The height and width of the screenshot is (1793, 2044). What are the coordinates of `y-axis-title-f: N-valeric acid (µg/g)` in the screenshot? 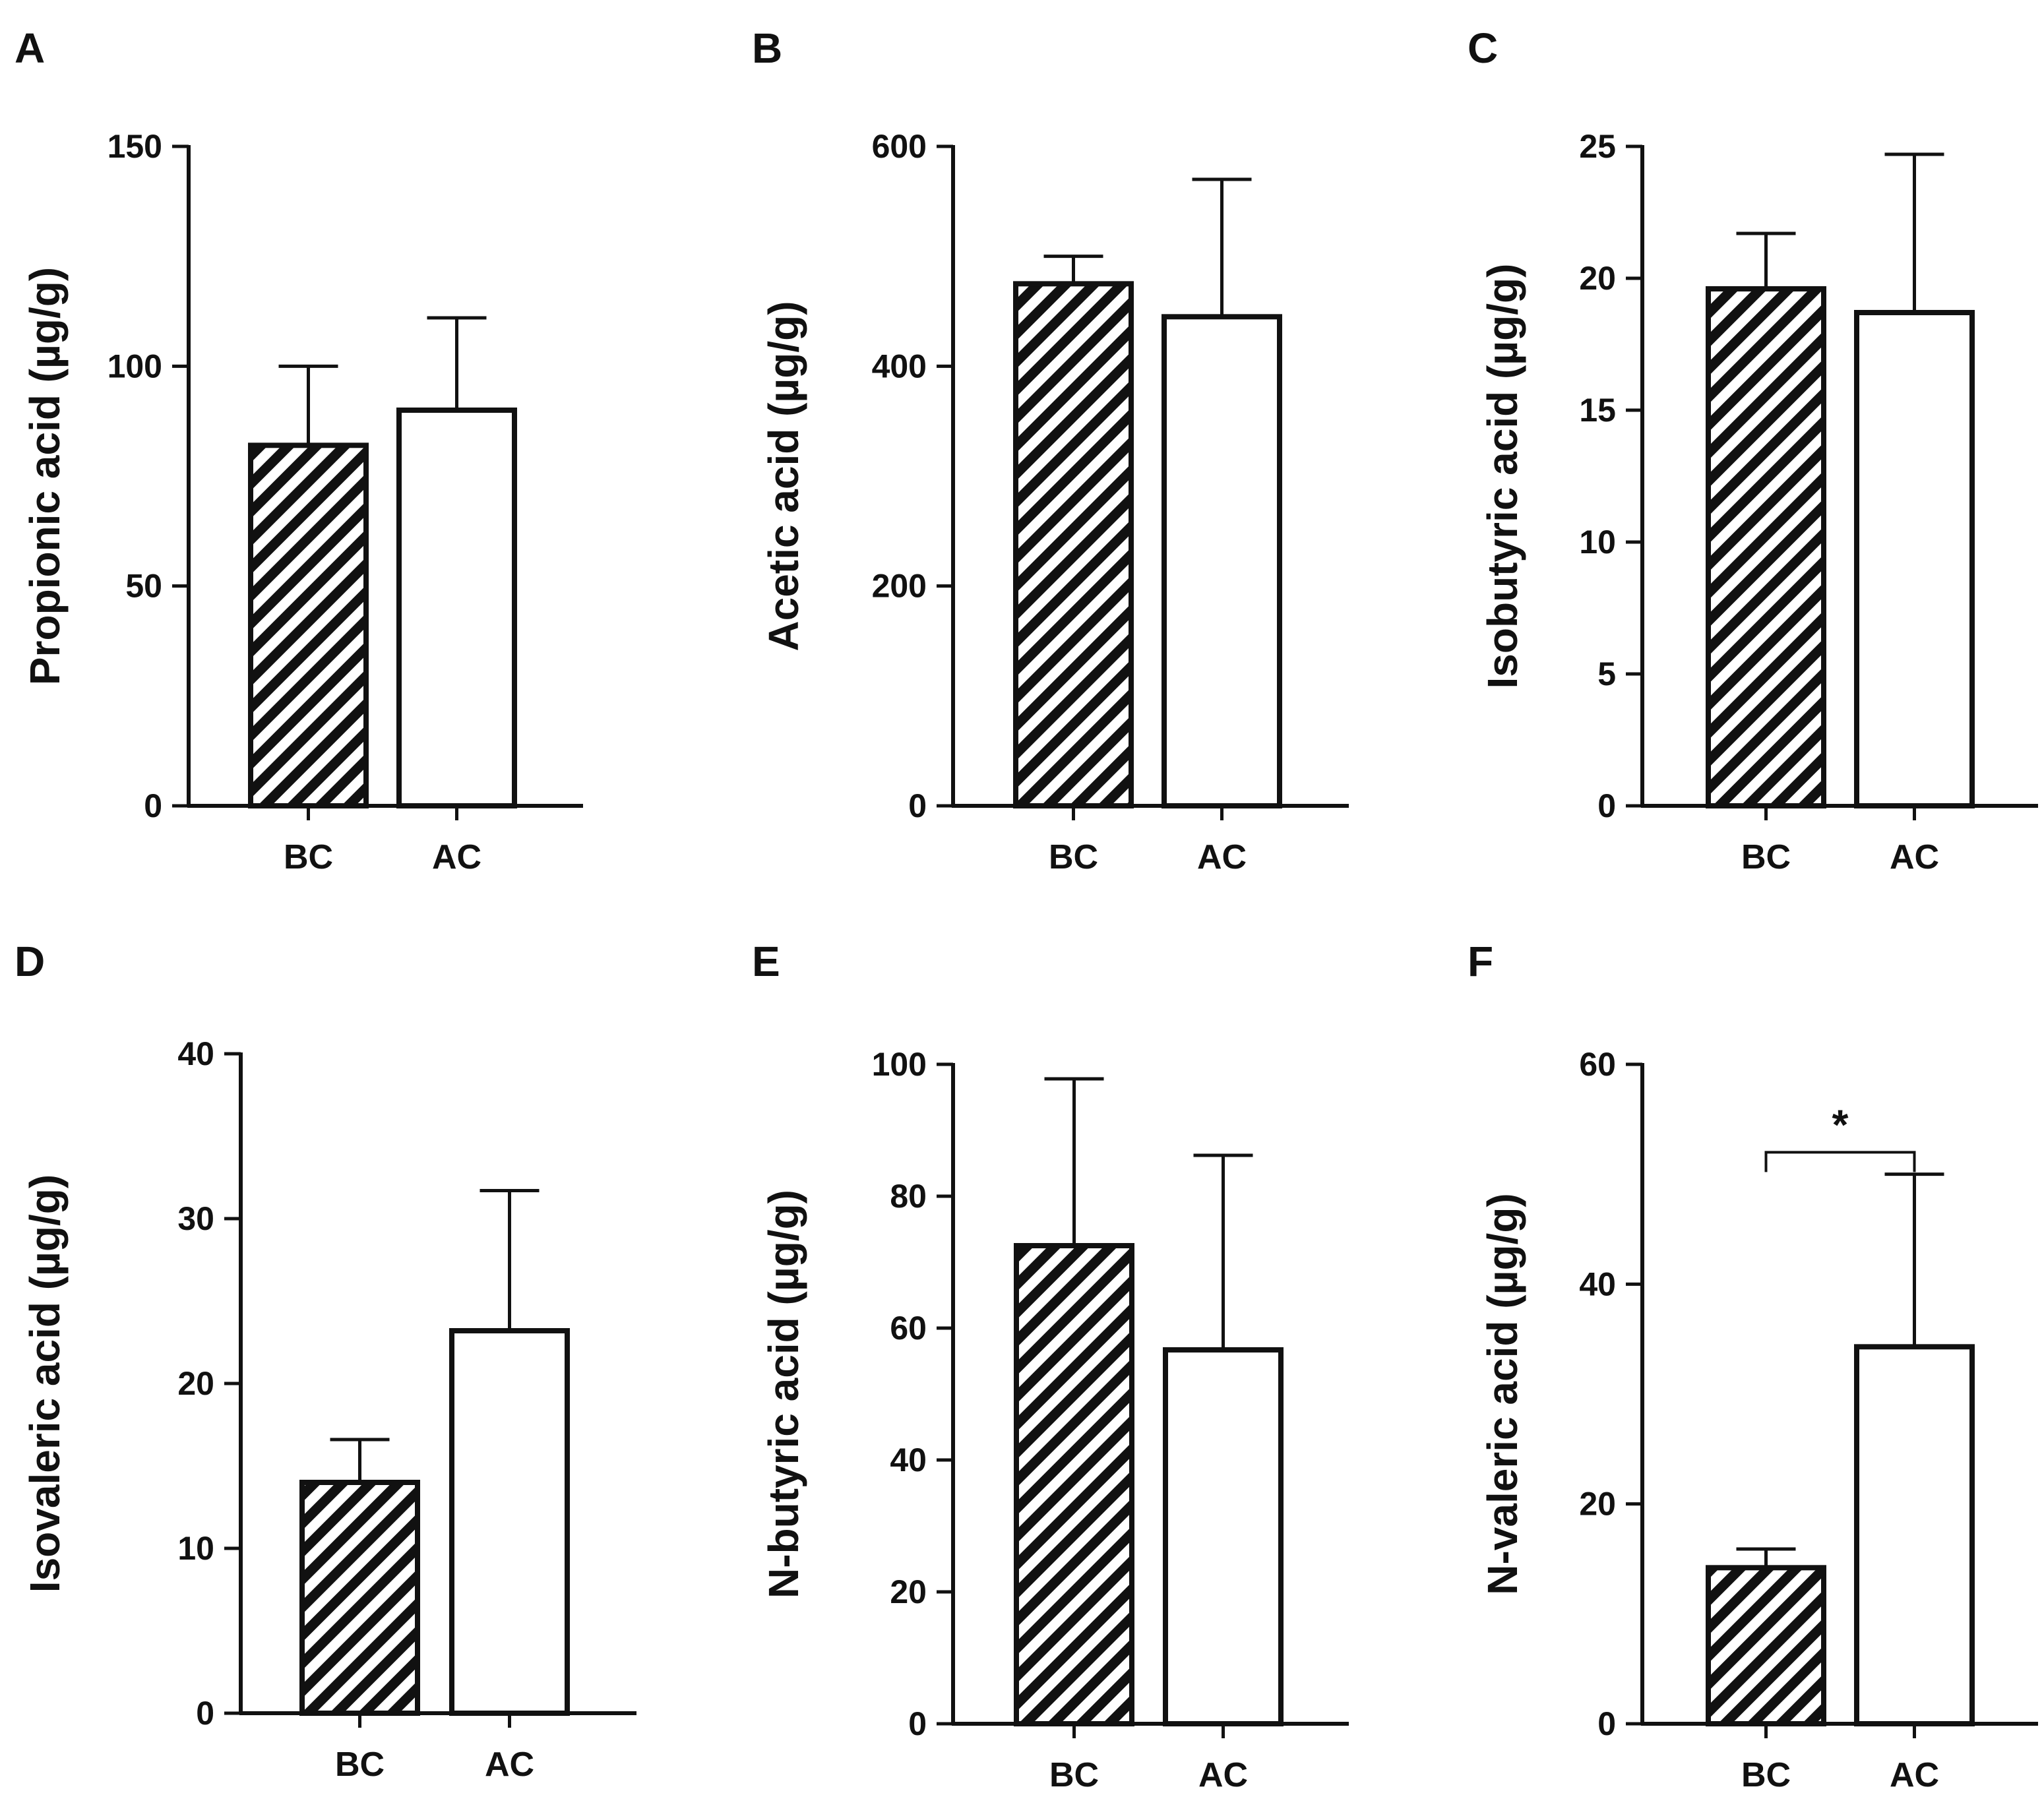 It's located at (1502, 1394).